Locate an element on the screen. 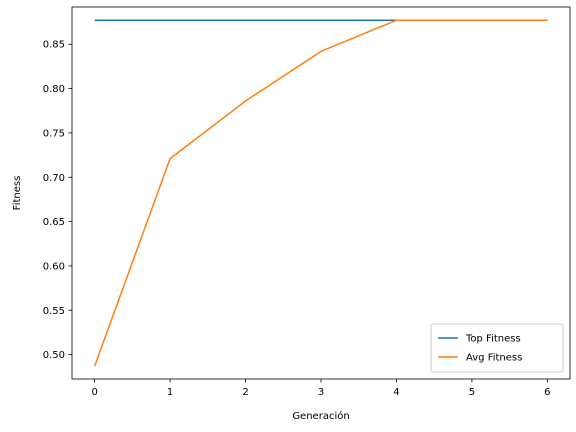 This screenshot has height=432, width=576. x-axis-label: Generación is located at coordinates (320, 416).